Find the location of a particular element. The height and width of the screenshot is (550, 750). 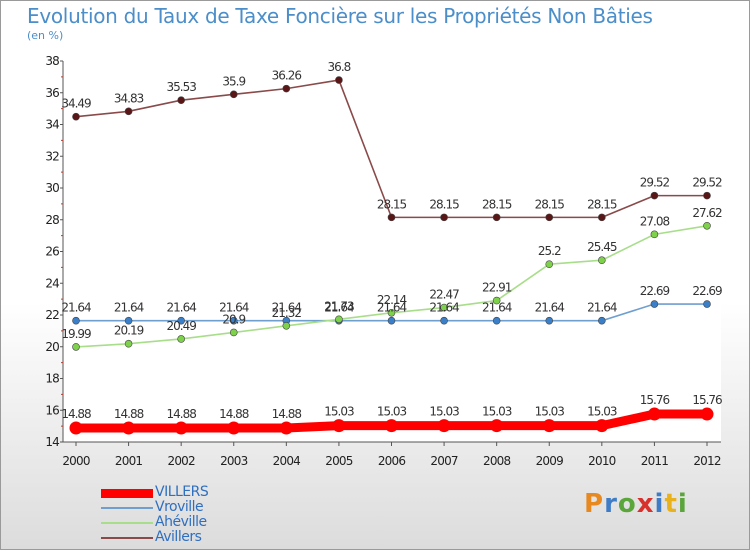

data-label: 27.62 is located at coordinates (707, 213).